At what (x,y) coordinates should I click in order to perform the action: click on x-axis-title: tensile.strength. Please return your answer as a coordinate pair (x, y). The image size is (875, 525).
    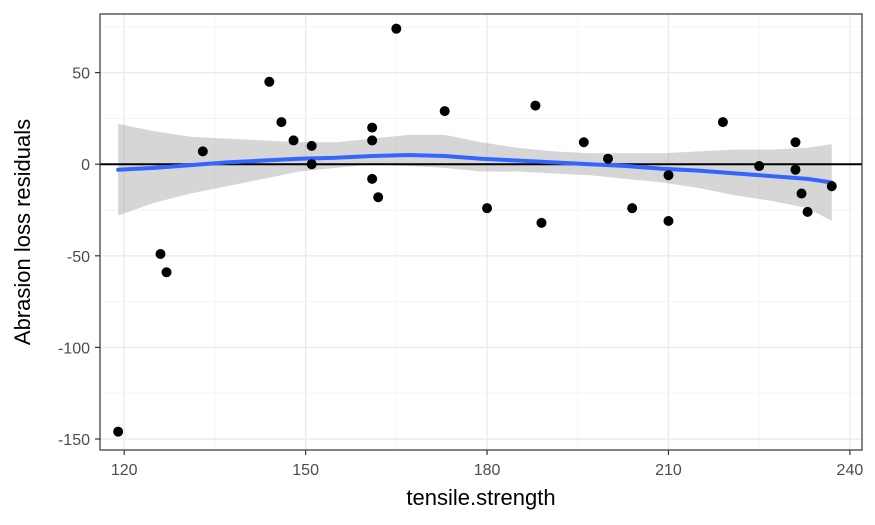
    Looking at the image, I should click on (480, 497).